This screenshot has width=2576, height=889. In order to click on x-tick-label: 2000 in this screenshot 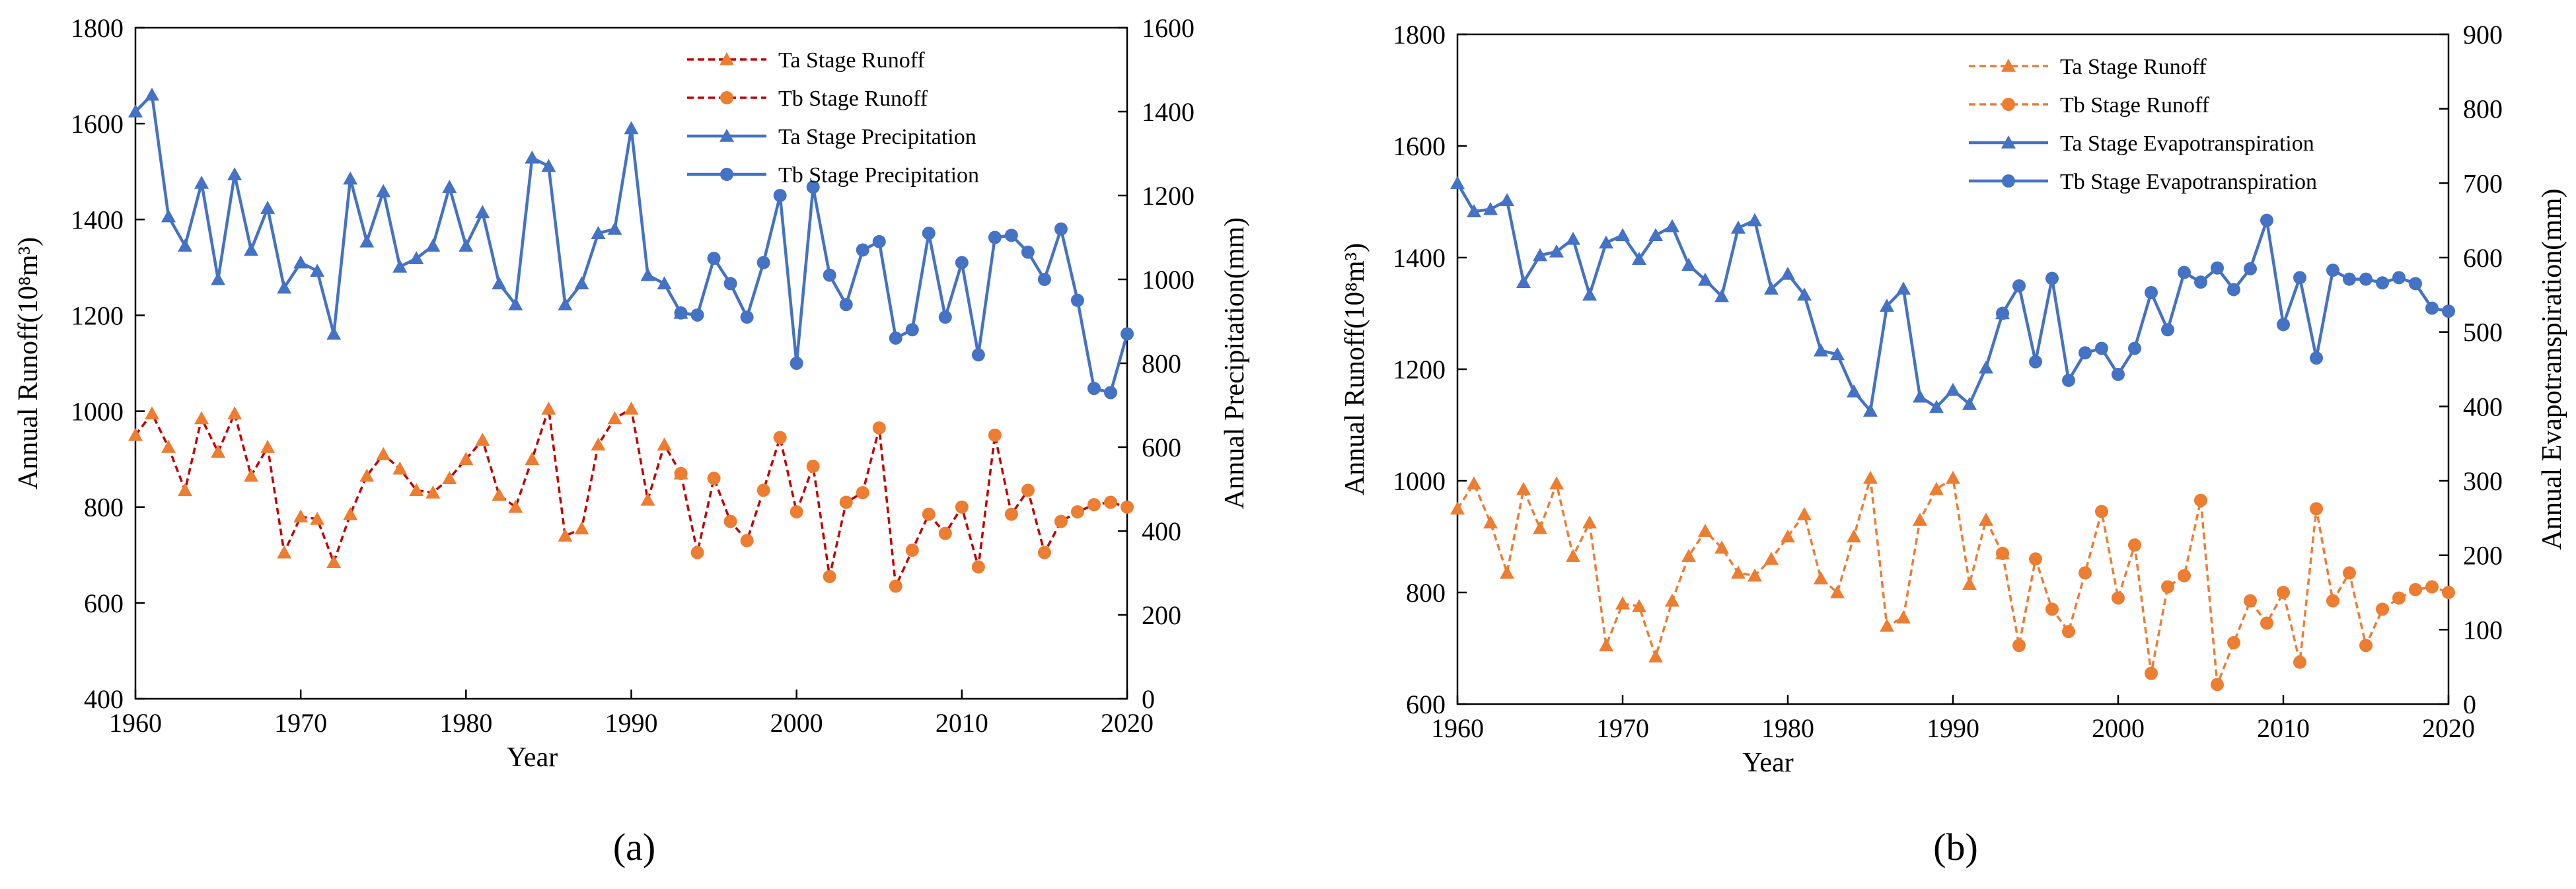, I will do `click(796, 723)`.